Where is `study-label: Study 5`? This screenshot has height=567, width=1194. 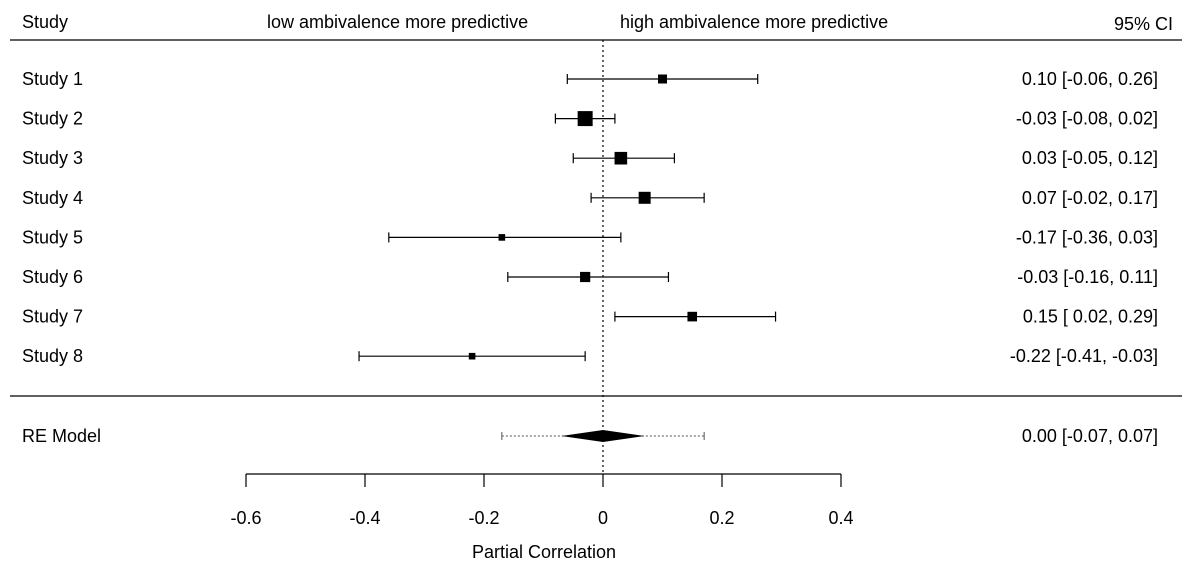 study-label: Study 5 is located at coordinates (52, 237).